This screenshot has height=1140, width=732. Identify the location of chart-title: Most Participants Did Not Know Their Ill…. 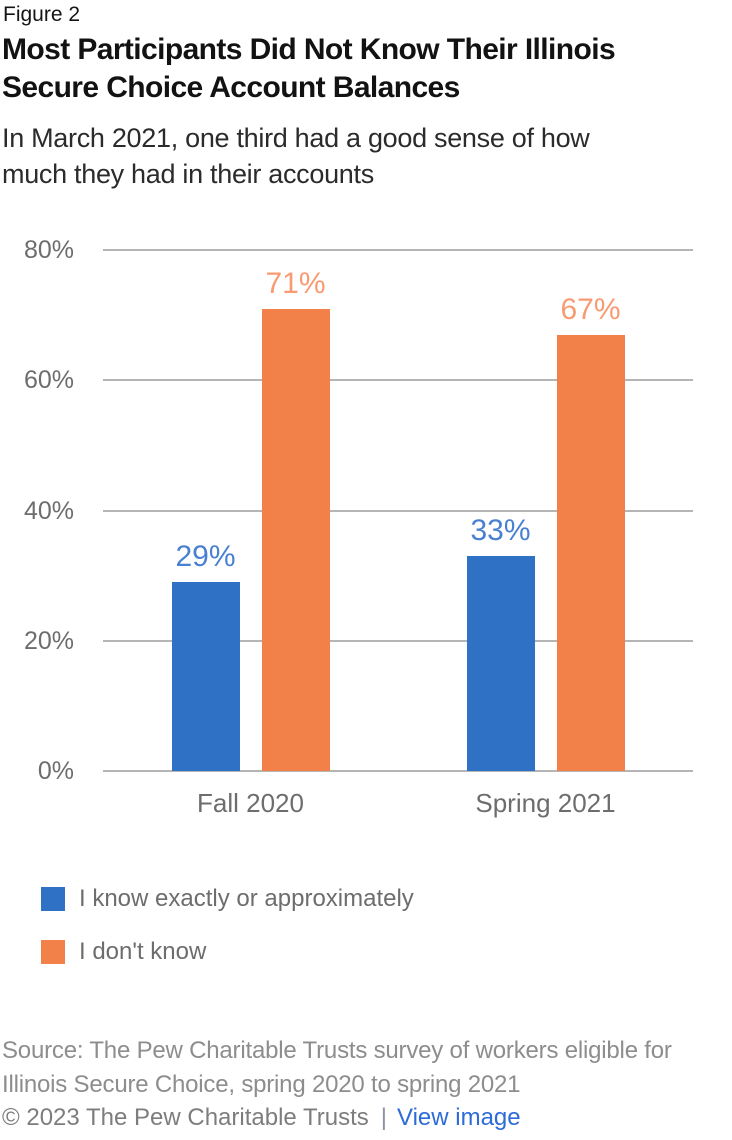
(366, 69).